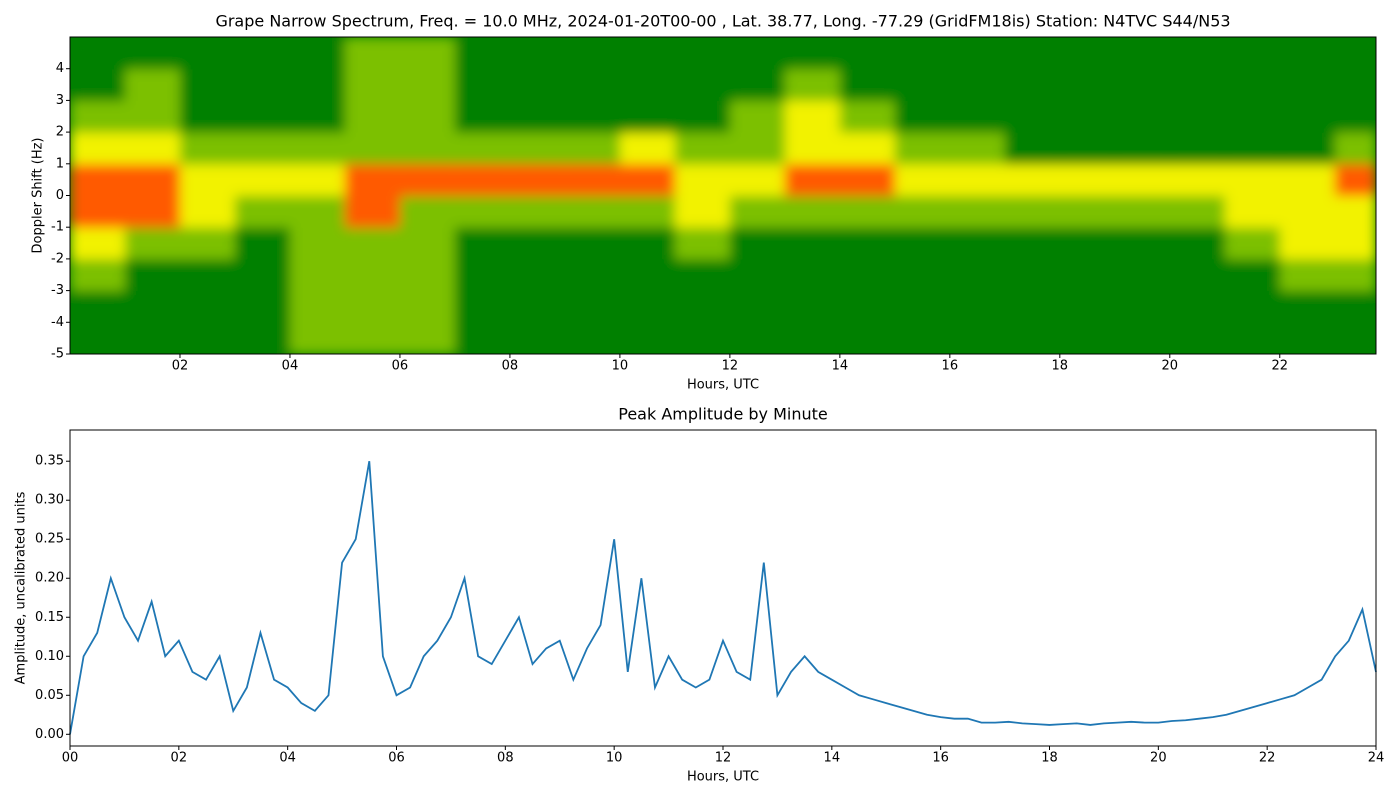 This screenshot has width=1400, height=800. What do you see at coordinates (49, 578) in the screenshot?
I see `y-tick-label: 0.20` at bounding box center [49, 578].